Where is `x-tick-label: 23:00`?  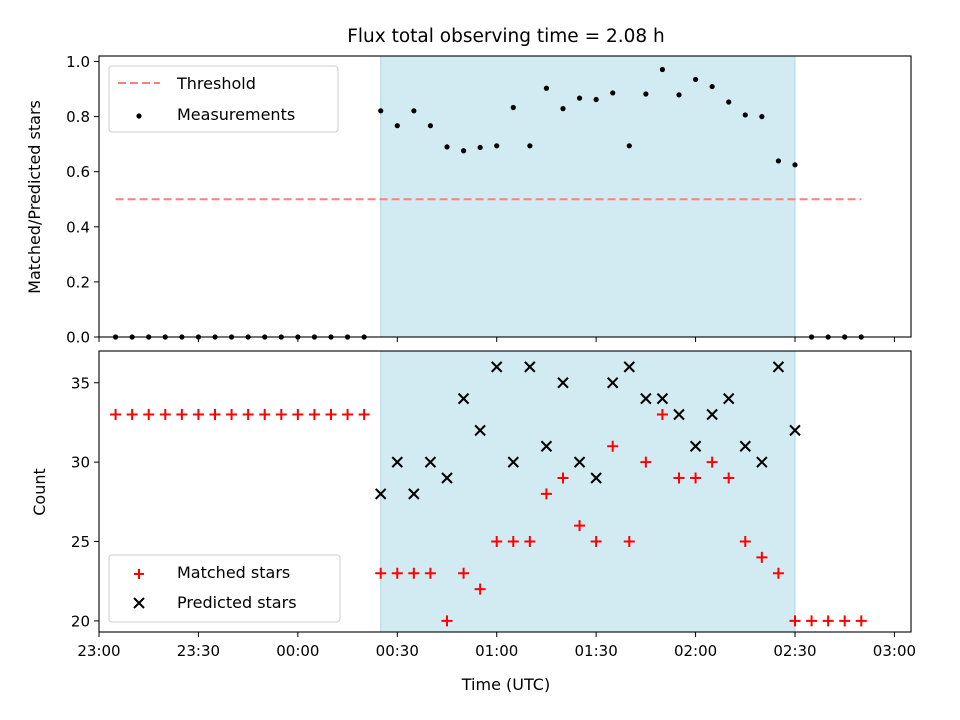 x-tick-label: 23:00 is located at coordinates (98, 651).